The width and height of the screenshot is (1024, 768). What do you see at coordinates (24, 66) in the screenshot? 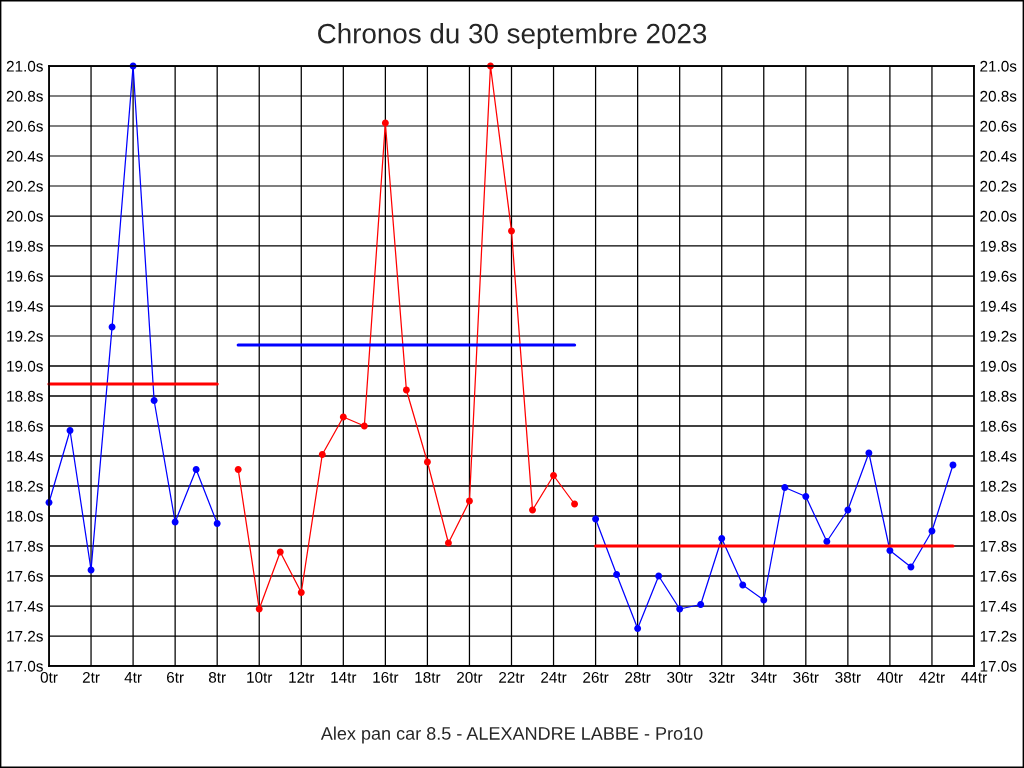
I see `y-tick-label: 21.0s` at bounding box center [24, 66].